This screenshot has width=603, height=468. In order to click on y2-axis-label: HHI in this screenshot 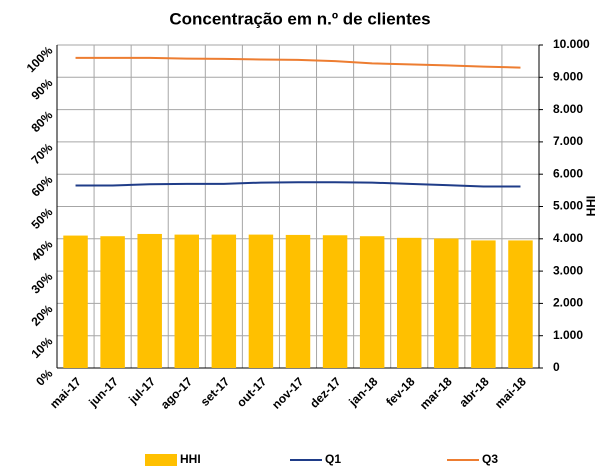, I will do `click(591, 206)`.